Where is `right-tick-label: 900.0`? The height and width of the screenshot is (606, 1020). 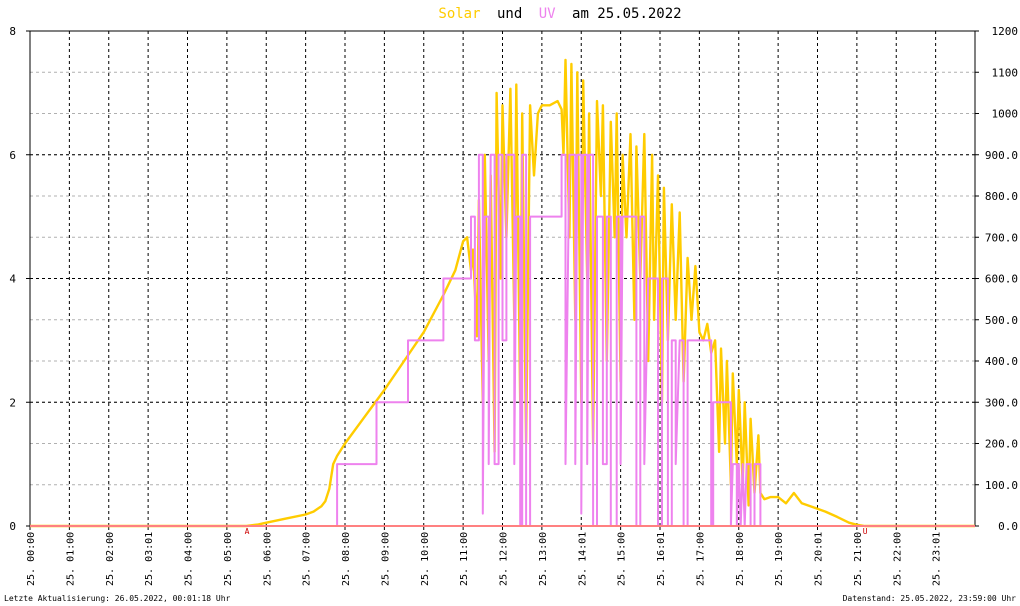
right-tick-label: 900.0 is located at coordinates (1001, 155).